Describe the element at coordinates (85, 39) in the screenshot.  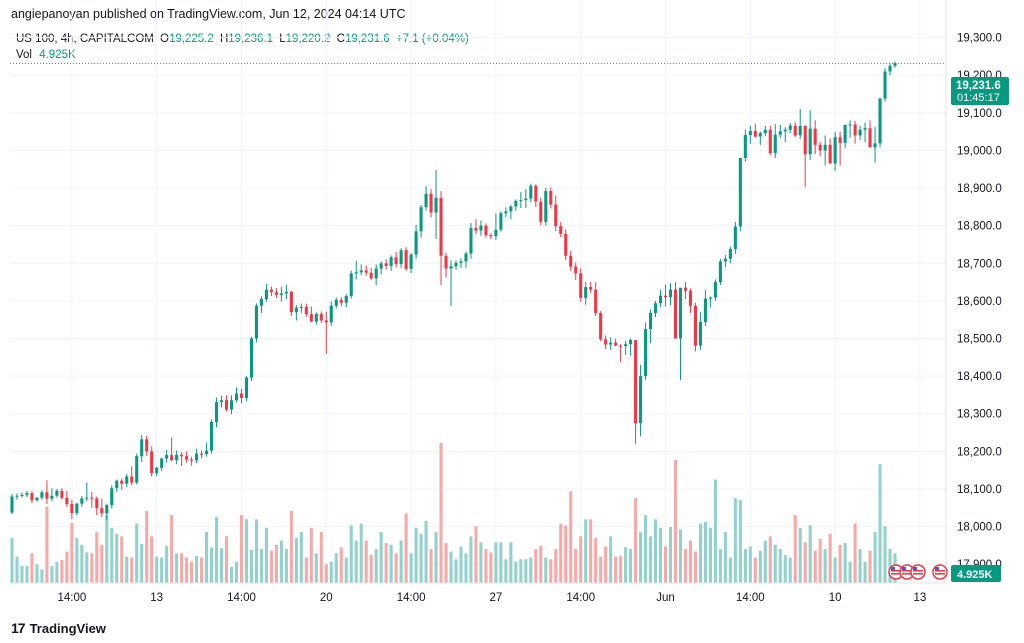
I see `symbol-name: US 100, 4h, CAPITALCOM` at that location.